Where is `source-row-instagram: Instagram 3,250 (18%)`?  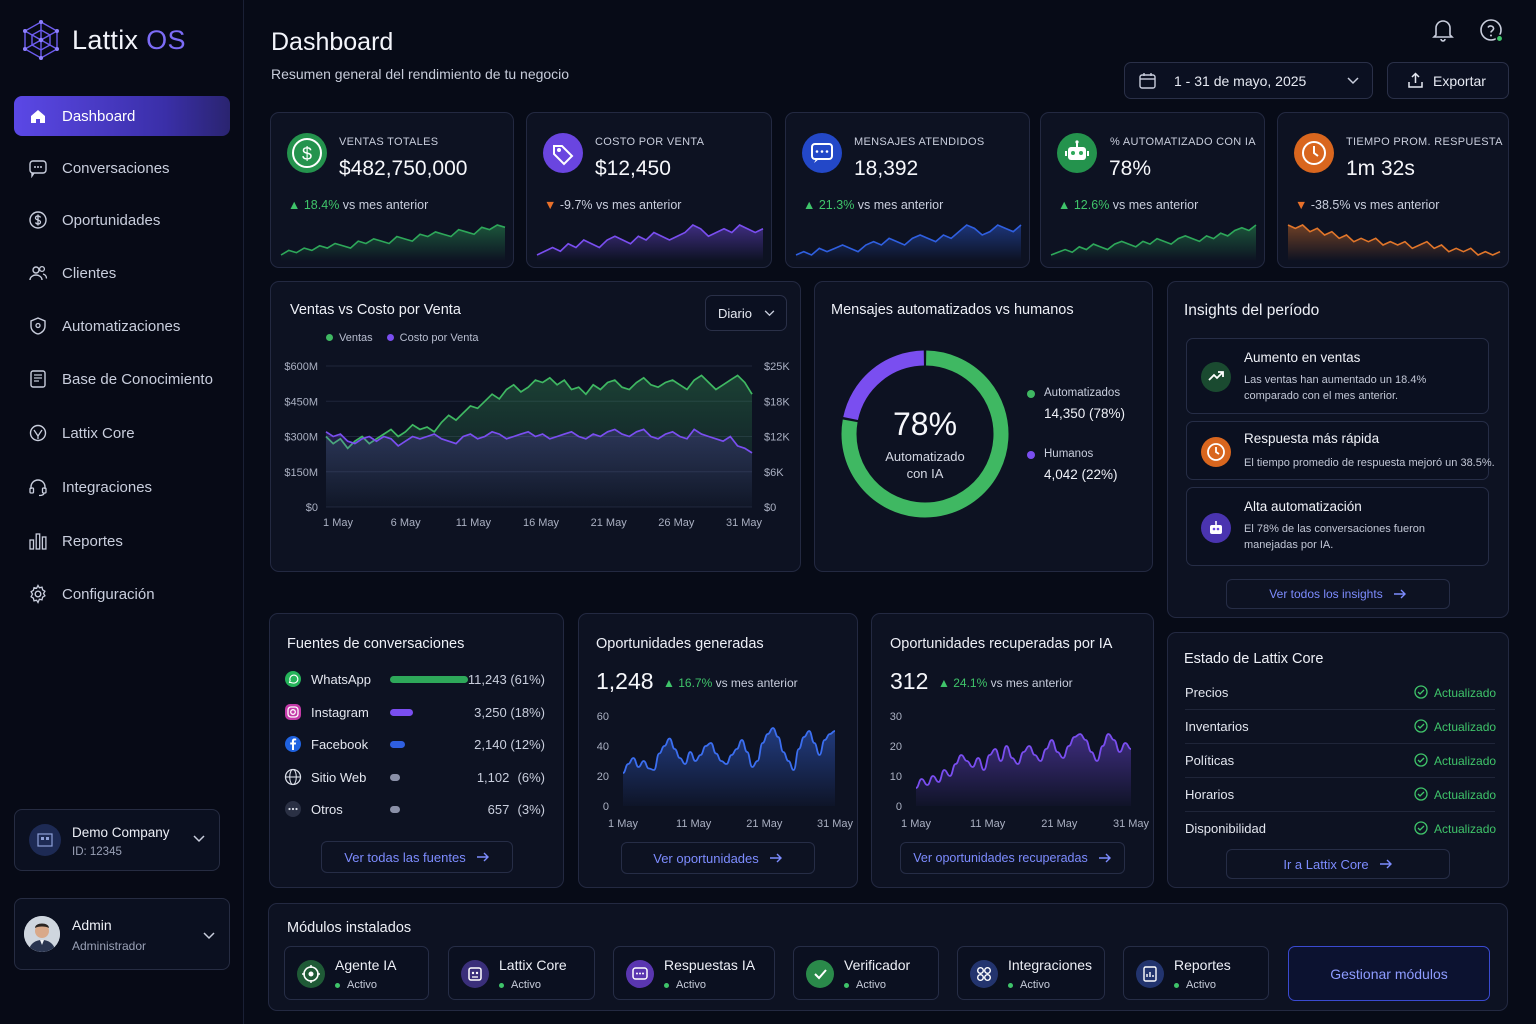
source-row-instagram: Instagram 3,250 (18%) is located at coordinates (416, 713).